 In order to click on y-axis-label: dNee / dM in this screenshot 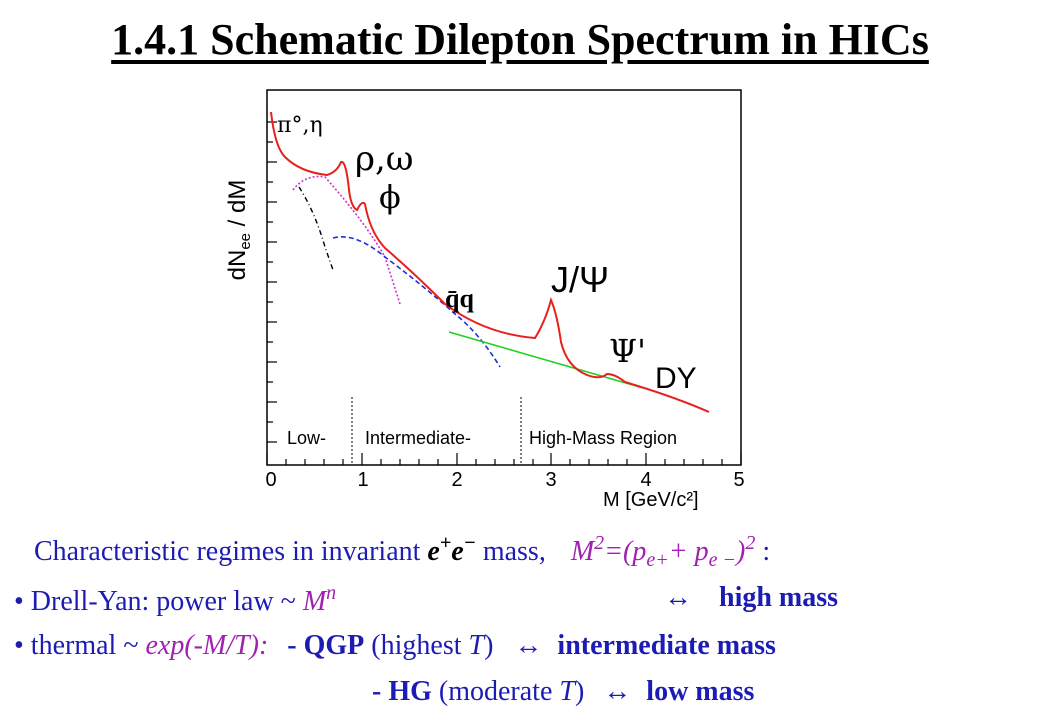, I will do `click(239, 230)`.